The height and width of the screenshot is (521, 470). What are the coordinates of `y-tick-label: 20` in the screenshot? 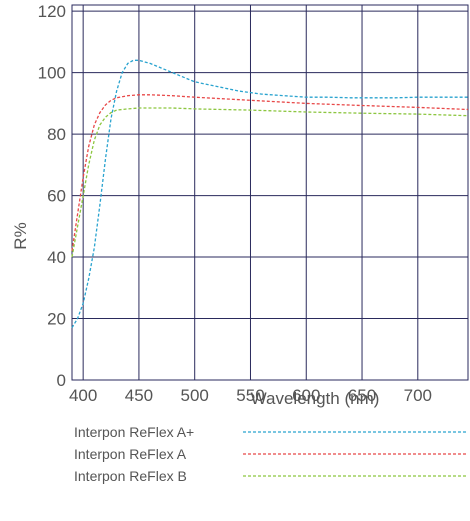 It's located at (56, 319).